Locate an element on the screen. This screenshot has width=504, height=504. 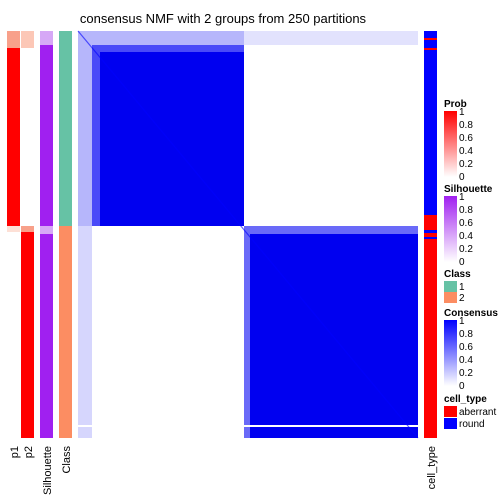
legend-silhouette-title: Silhouette is located at coordinates (468, 189).